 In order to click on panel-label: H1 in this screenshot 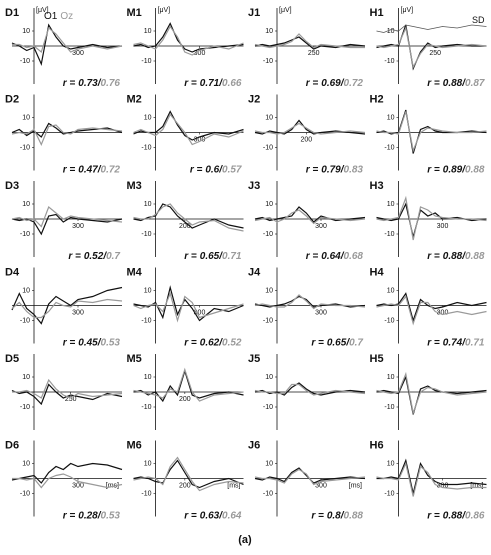, I will do `click(377, 13)`.